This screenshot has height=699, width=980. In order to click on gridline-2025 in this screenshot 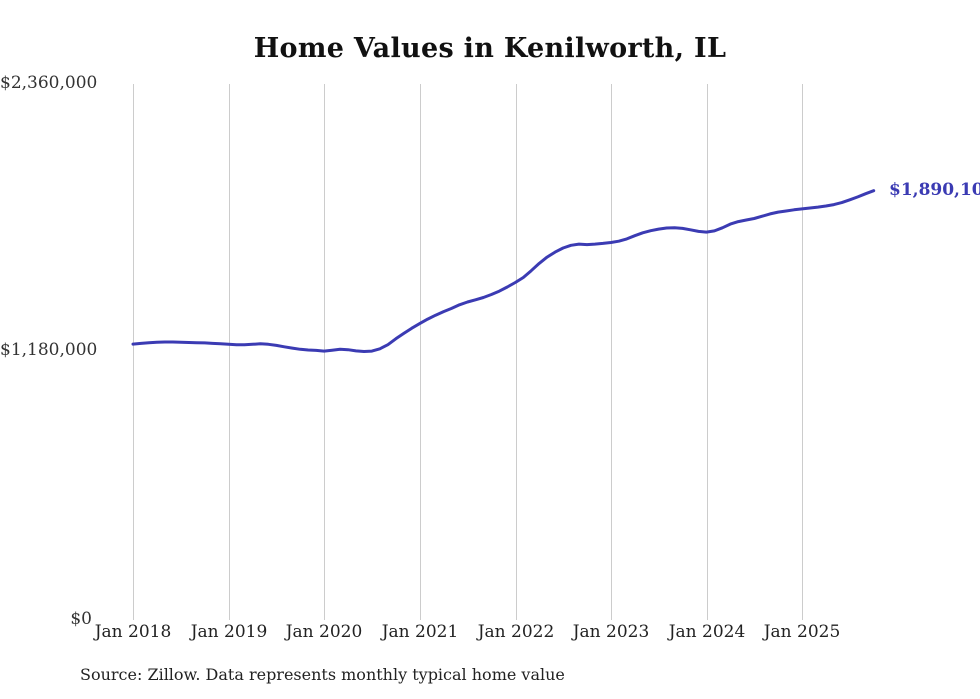, I will do `click(802, 352)`.